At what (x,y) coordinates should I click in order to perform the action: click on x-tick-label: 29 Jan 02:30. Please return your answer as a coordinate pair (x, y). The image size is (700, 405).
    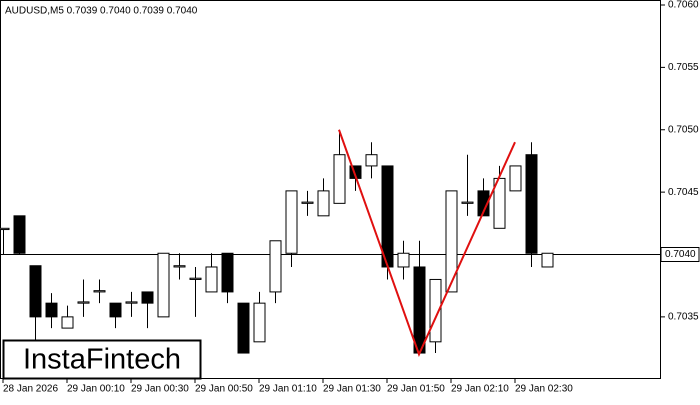
    Looking at the image, I should click on (544, 389).